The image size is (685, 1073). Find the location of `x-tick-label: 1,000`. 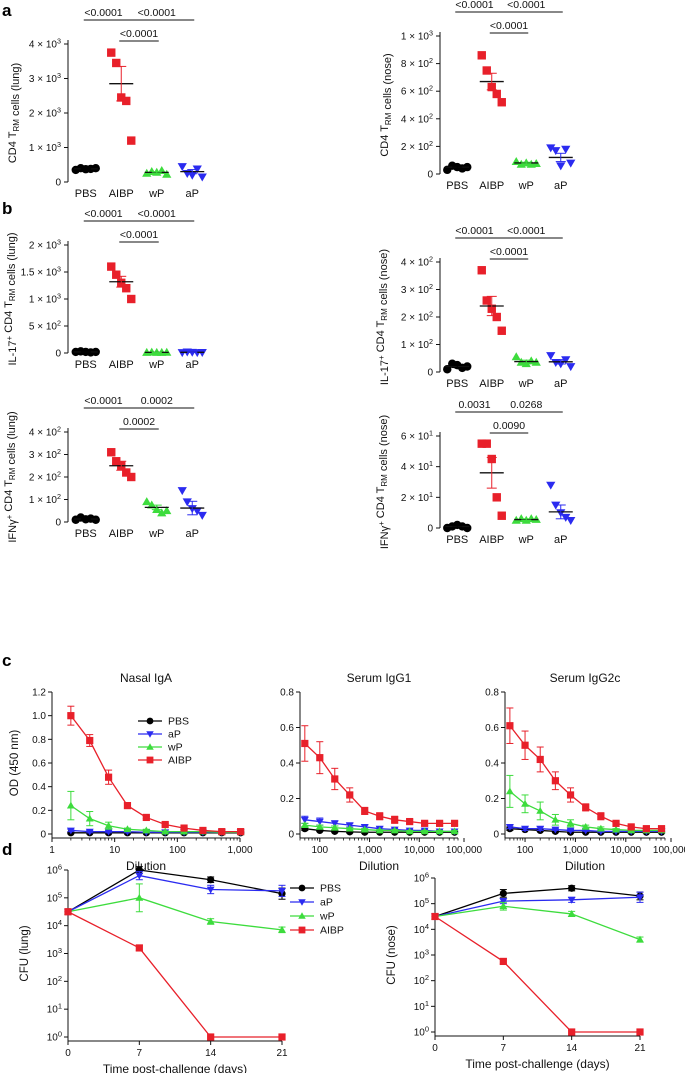

x-tick-label: 1,000 is located at coordinates (575, 850).